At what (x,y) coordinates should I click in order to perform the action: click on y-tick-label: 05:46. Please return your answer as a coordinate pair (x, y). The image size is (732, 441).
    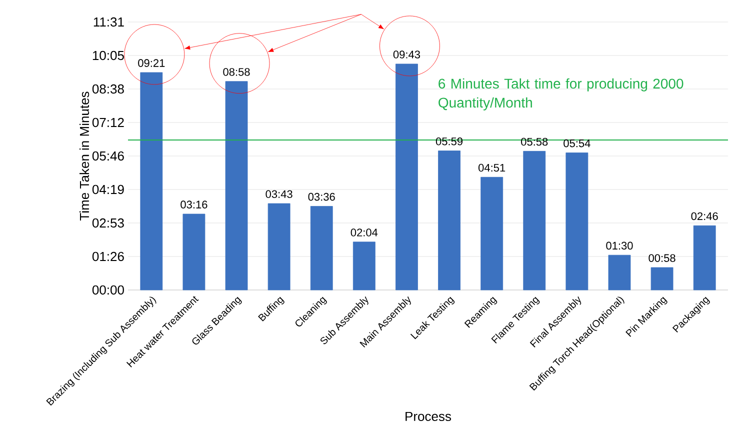
    Looking at the image, I should click on (108, 156).